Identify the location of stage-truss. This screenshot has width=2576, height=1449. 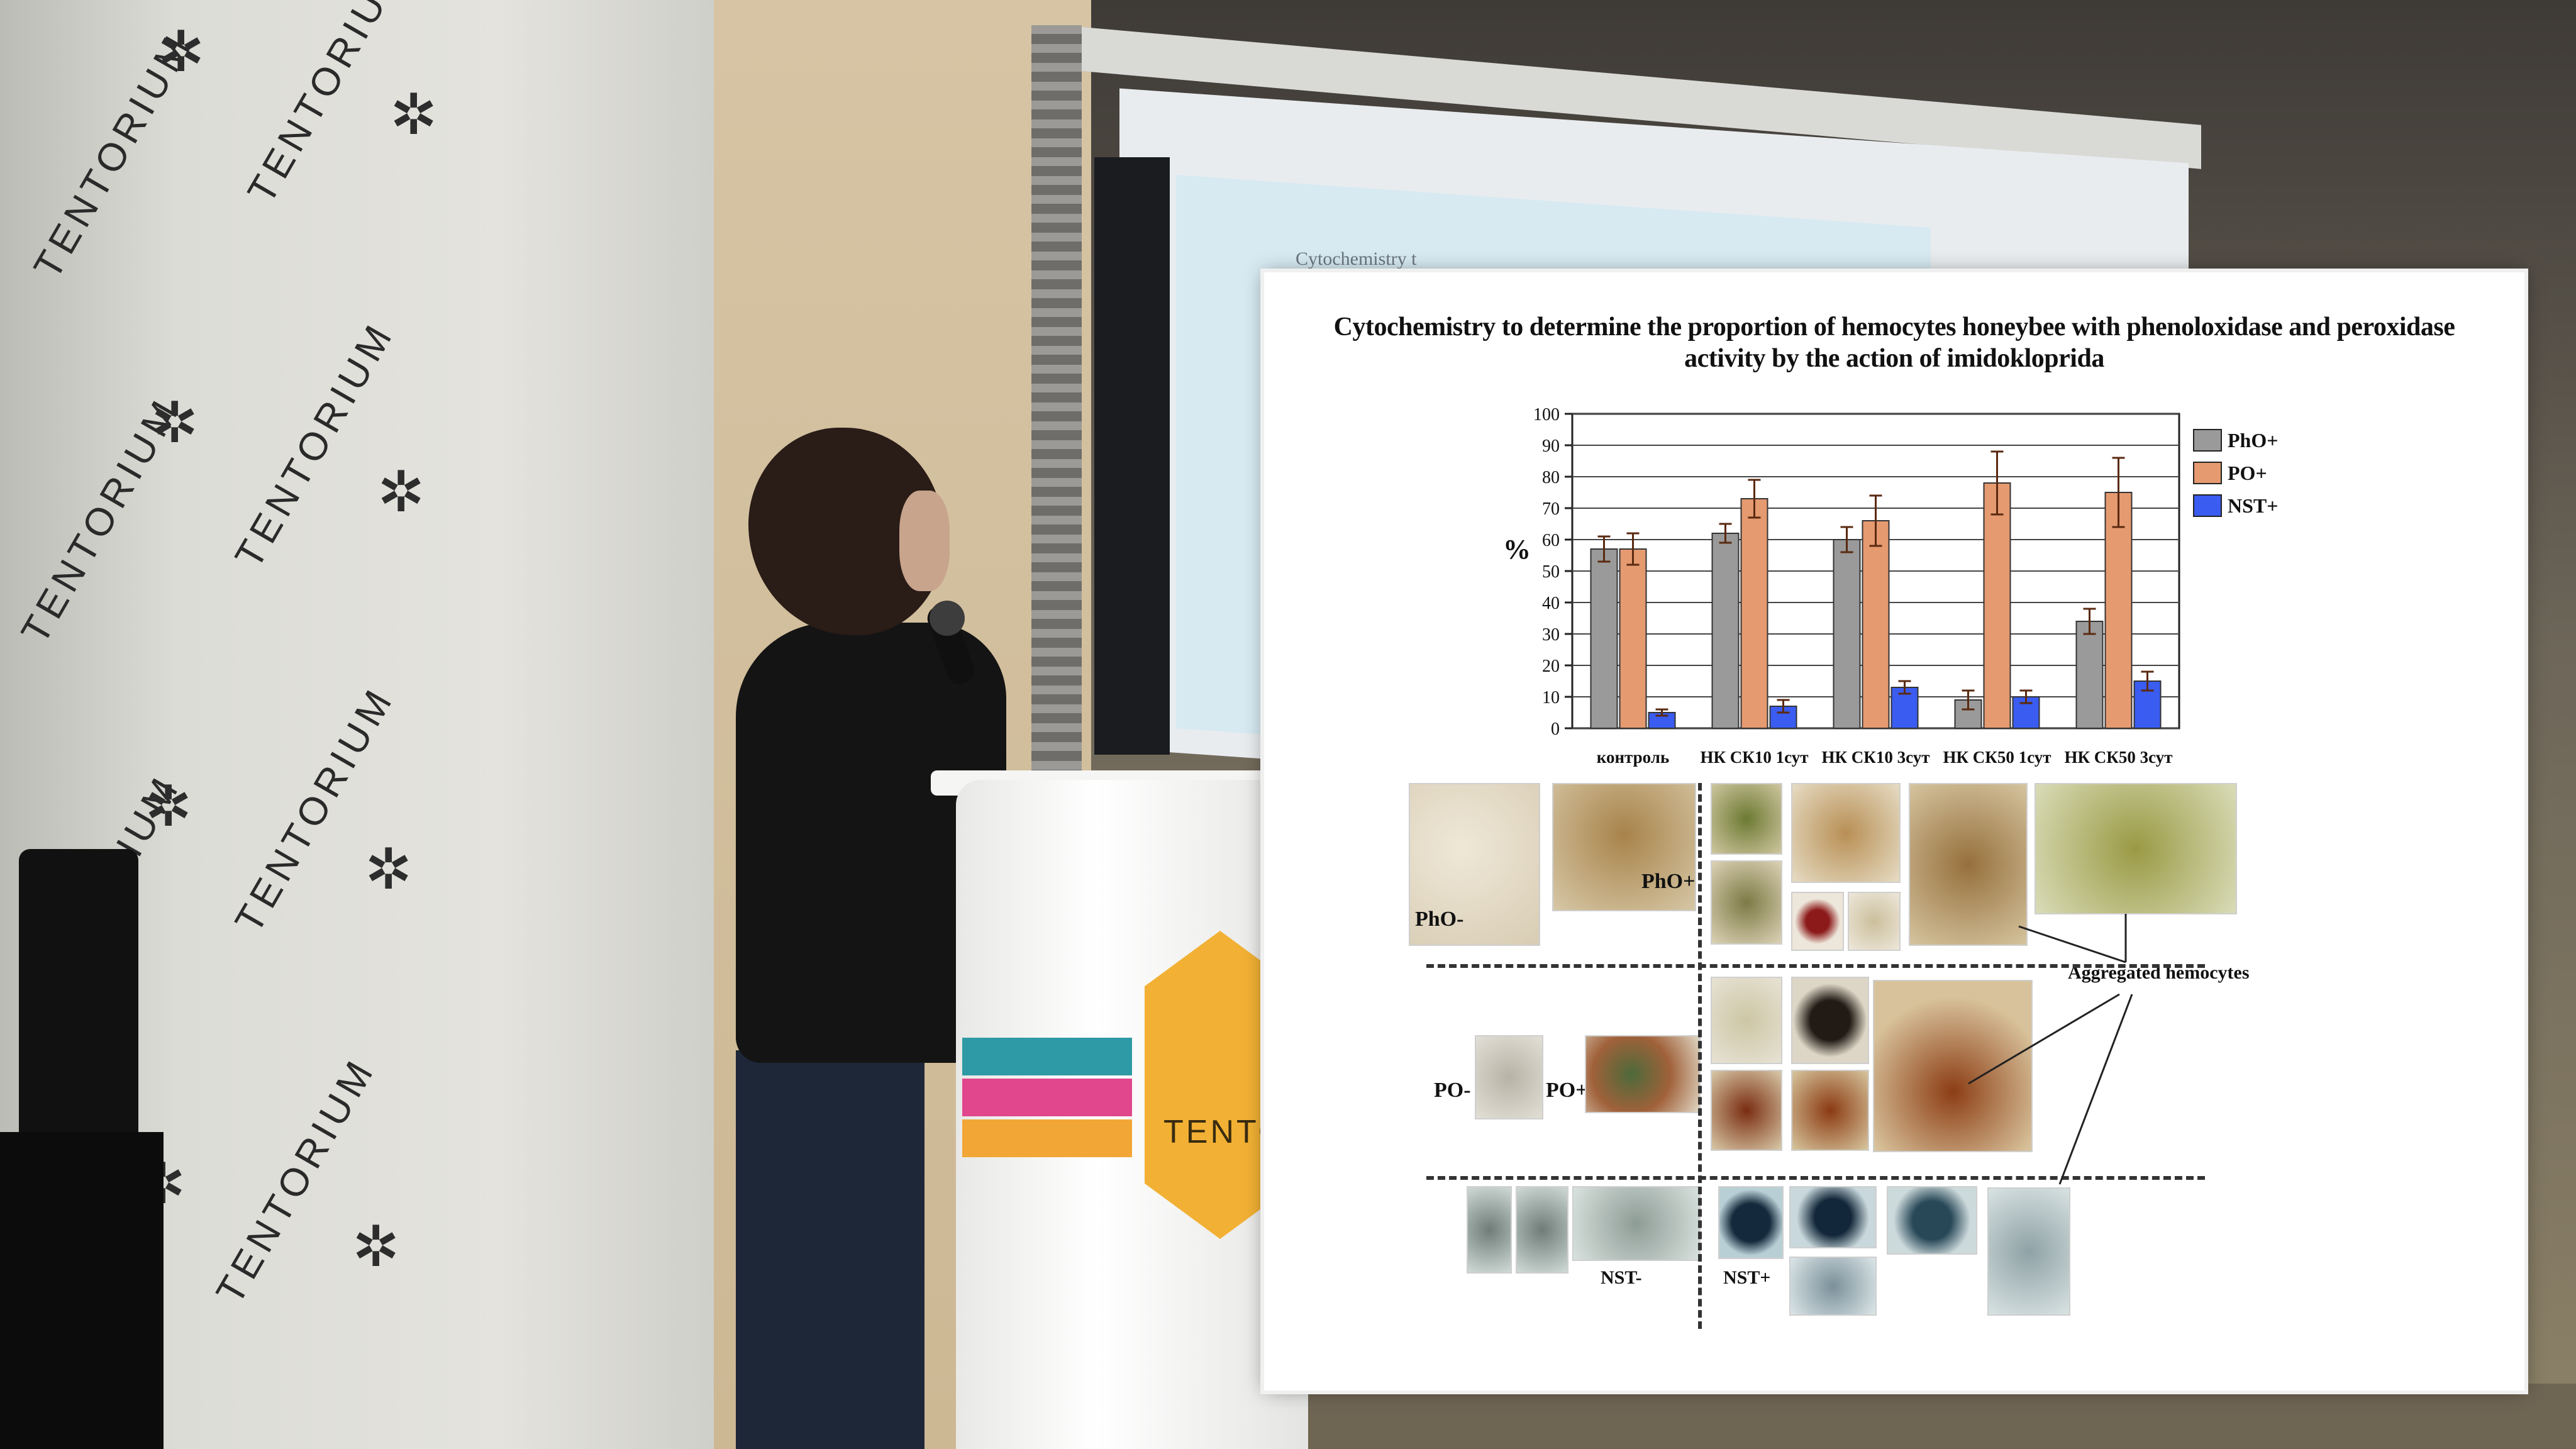
(1056, 402).